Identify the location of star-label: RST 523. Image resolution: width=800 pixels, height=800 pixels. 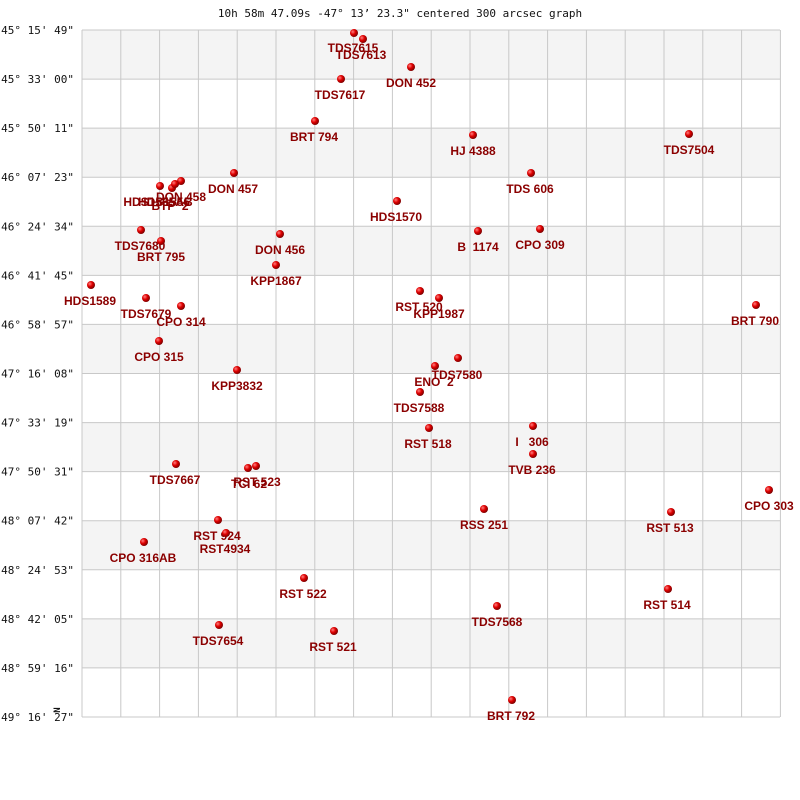
(257, 482).